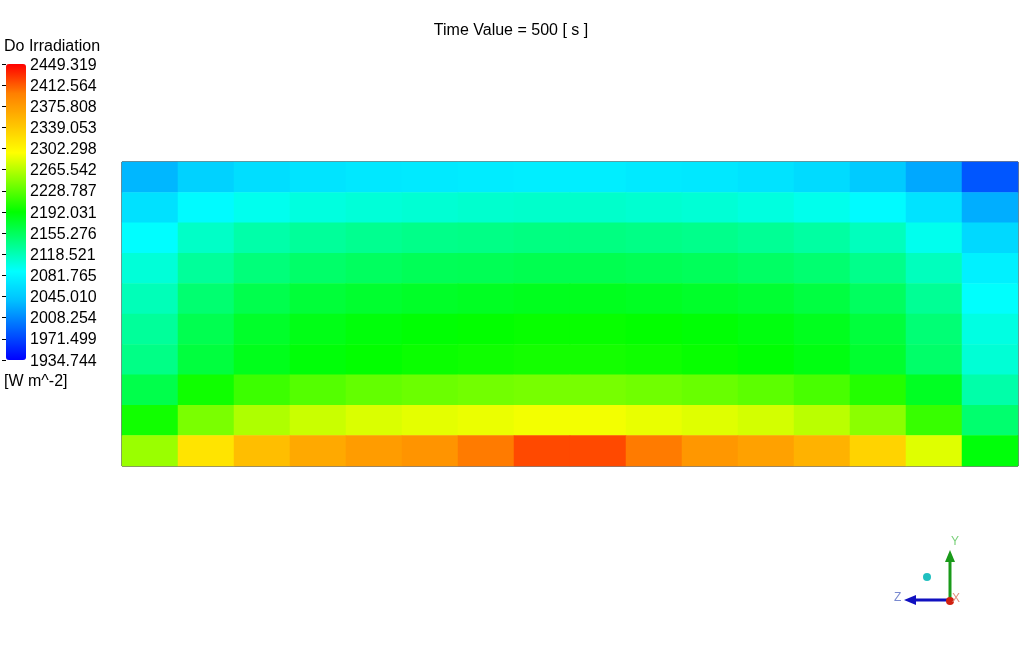 The image size is (1022, 664). I want to click on color-bar-label: 1971.499, so click(63, 339).